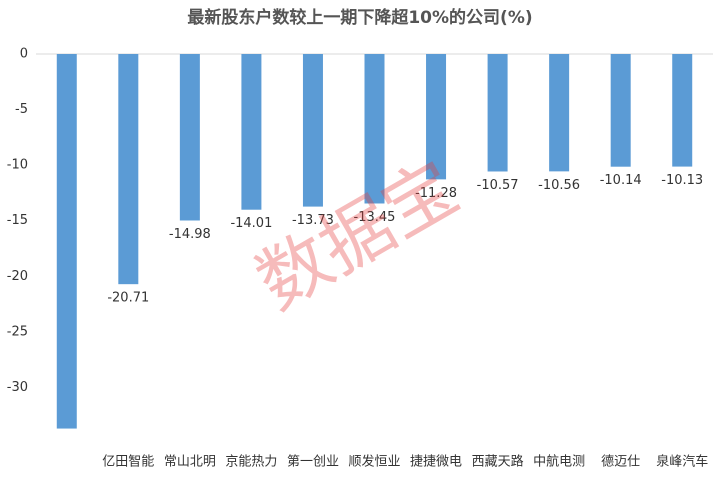  Describe the element at coordinates (17, 276) in the screenshot. I see `y-tick-label: -20` at that location.